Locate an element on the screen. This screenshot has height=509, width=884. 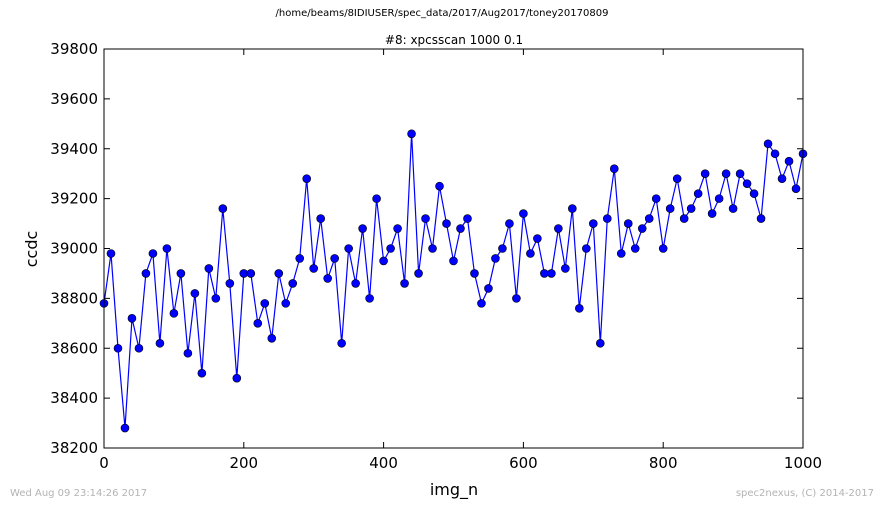
x-tick-label: 200 is located at coordinates (243, 463).